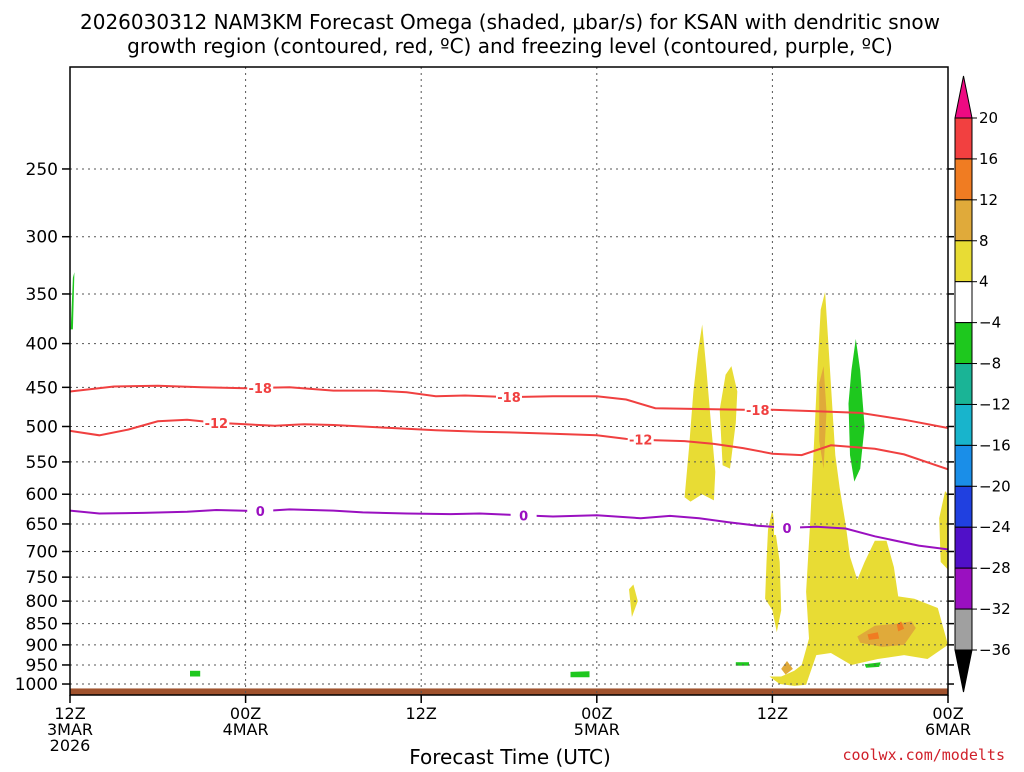  I want to click on y-tick-label: 950, so click(42, 666).